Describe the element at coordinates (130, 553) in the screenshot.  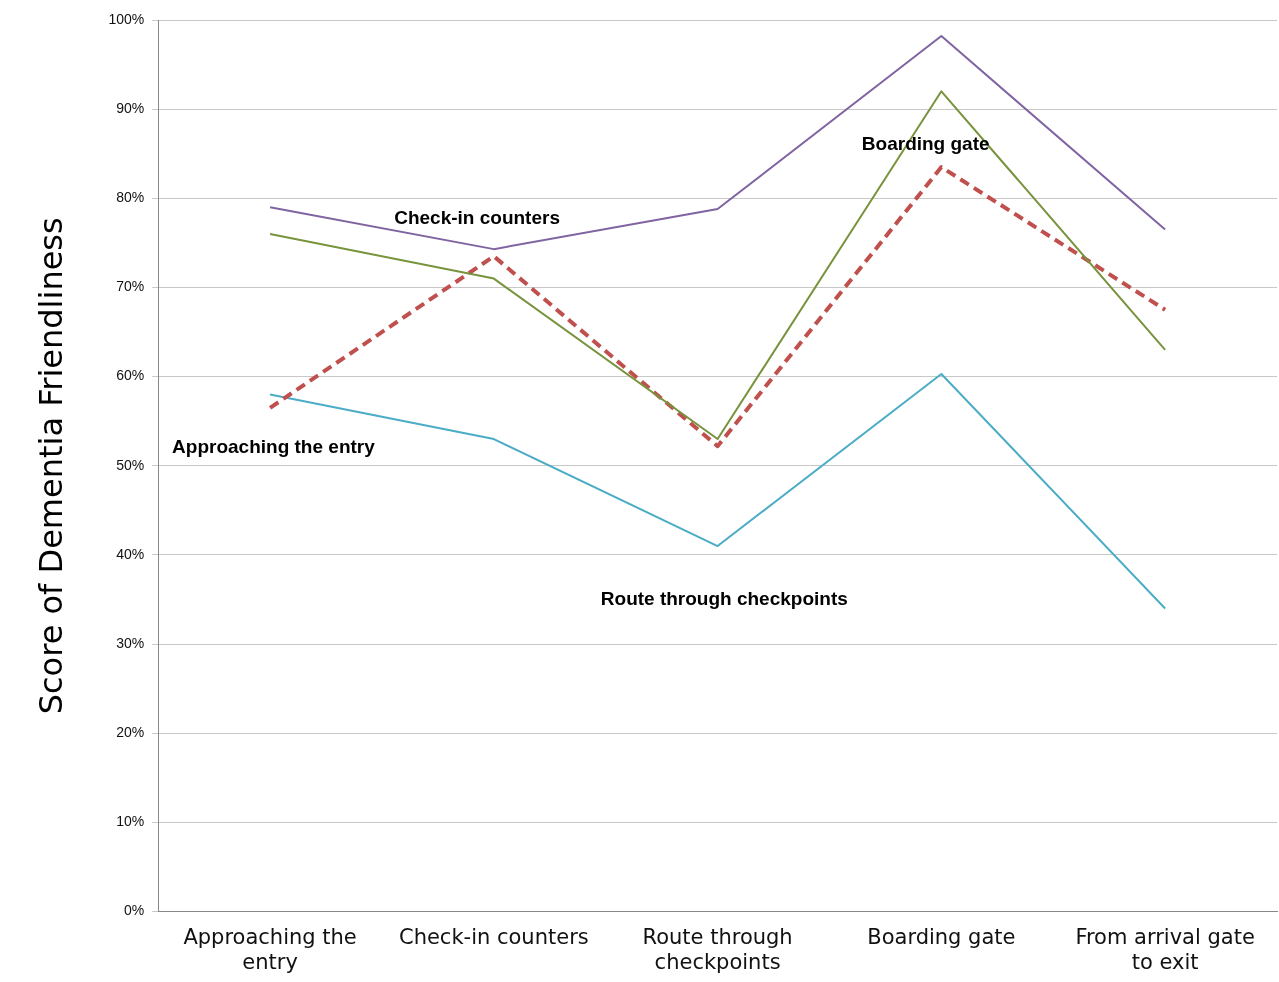
I see `y-tick-label: 40%` at that location.